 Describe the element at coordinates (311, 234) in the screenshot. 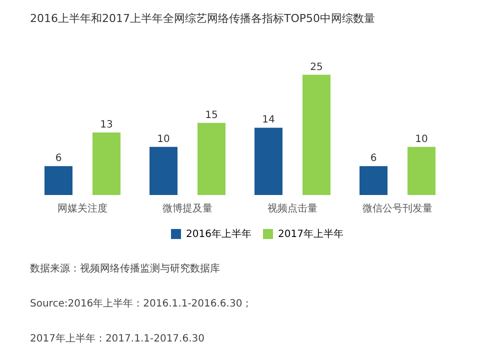

I see `legend-label: 2017年上半年` at that location.